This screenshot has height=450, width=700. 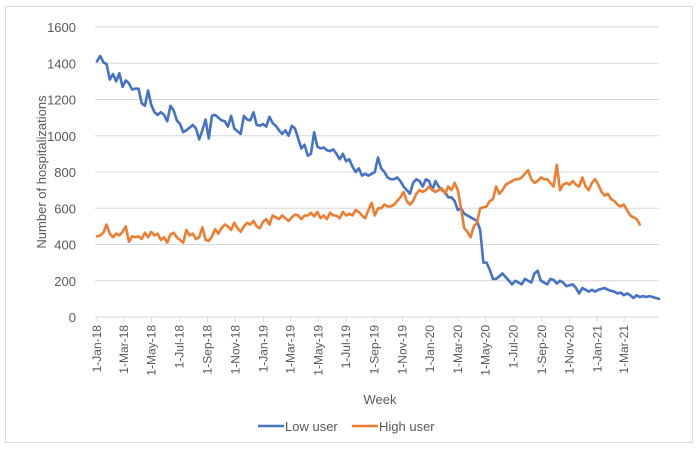 I want to click on x-tick-label: 1-May-19, so click(x=318, y=350).